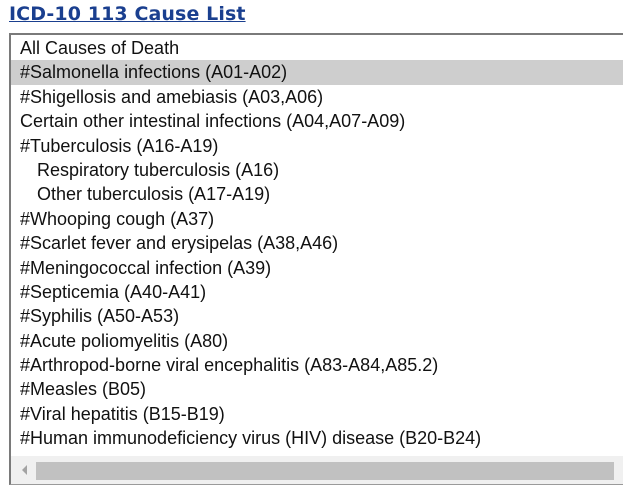  I want to click on cause-option: Other tuberculosis (A17-A19), so click(154, 194).